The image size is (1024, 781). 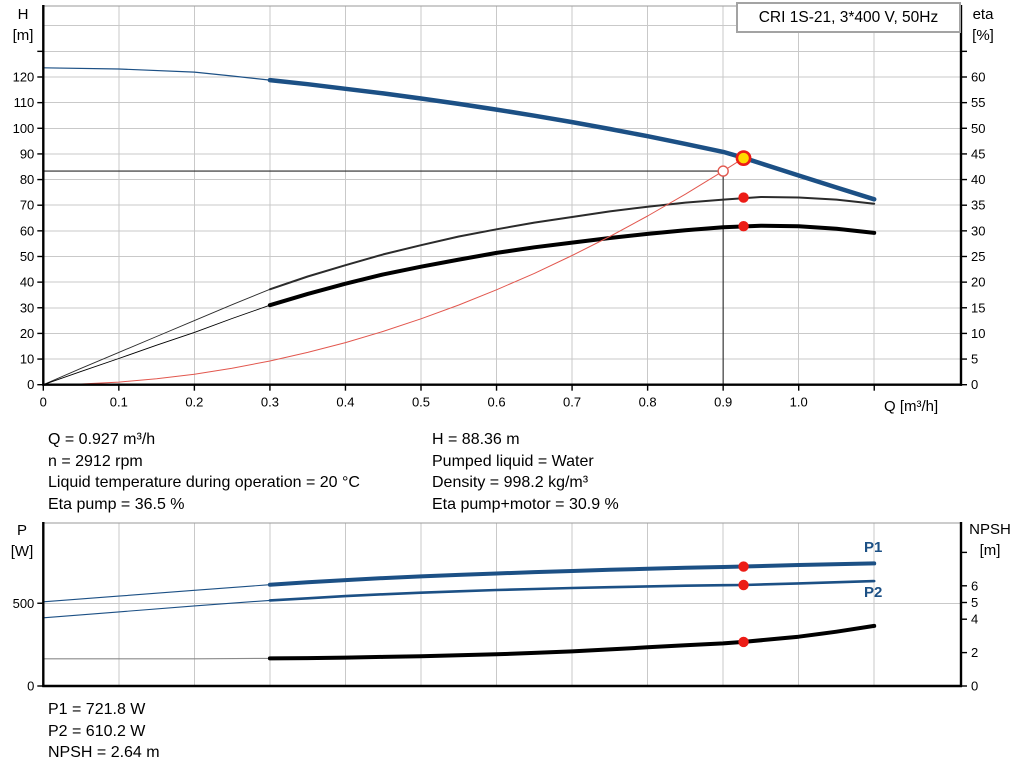 I want to click on duty-eta-pump-motor: Eta pump+motor = 30.9 %, so click(x=525, y=504).